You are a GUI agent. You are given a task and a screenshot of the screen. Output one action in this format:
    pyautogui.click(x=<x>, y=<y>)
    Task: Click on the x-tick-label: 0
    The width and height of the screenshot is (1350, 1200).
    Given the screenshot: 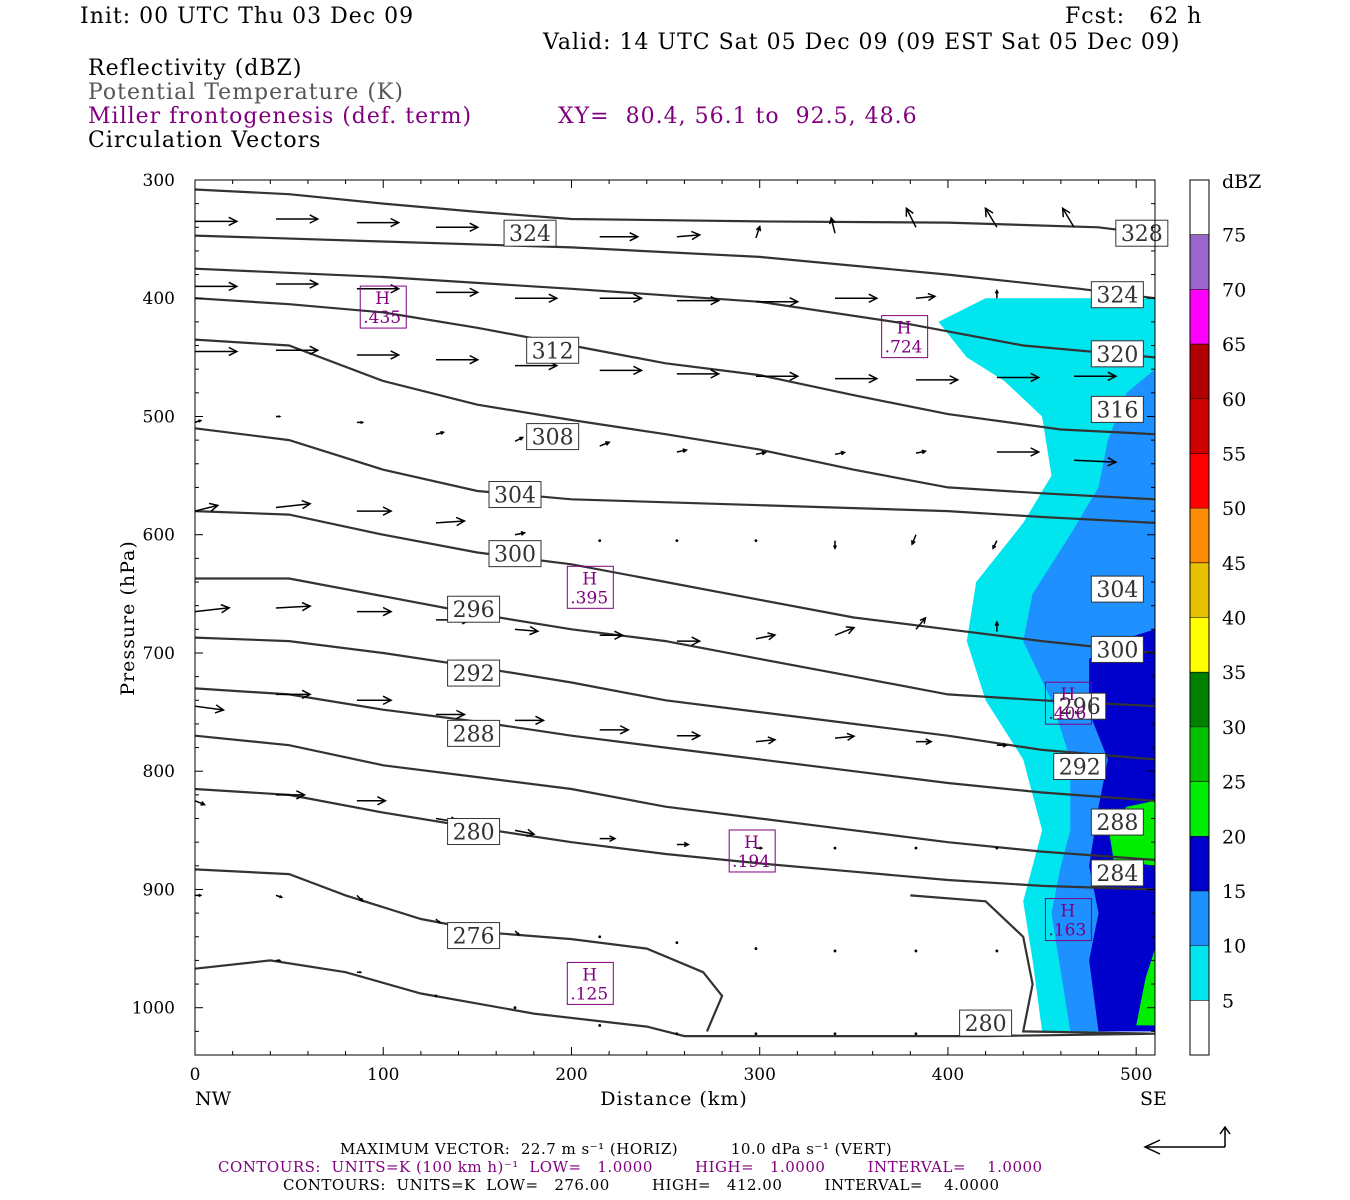 What is the action you would take?
    pyautogui.click(x=195, y=1075)
    